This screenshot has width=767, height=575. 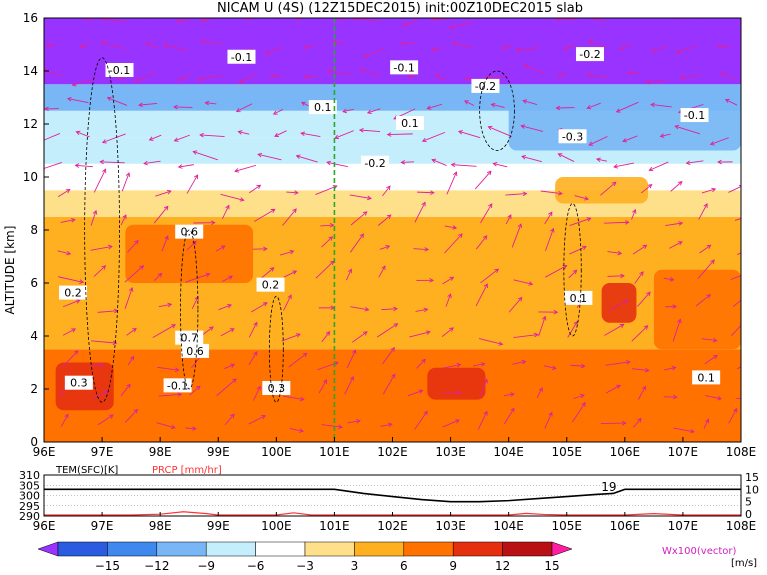 What do you see at coordinates (694, 115) in the screenshot?
I see `contour-label-bg` at bounding box center [694, 115].